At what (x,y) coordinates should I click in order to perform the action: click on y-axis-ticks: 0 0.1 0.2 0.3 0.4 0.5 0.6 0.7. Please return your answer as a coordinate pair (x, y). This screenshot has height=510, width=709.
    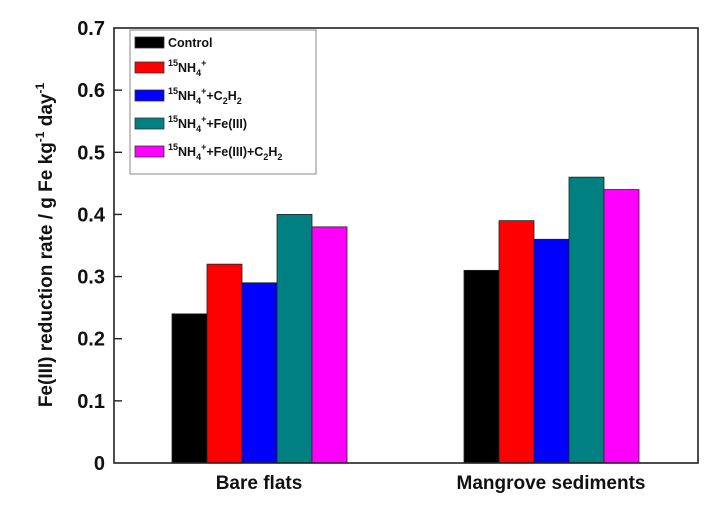
    Looking at the image, I should click on (99, 246).